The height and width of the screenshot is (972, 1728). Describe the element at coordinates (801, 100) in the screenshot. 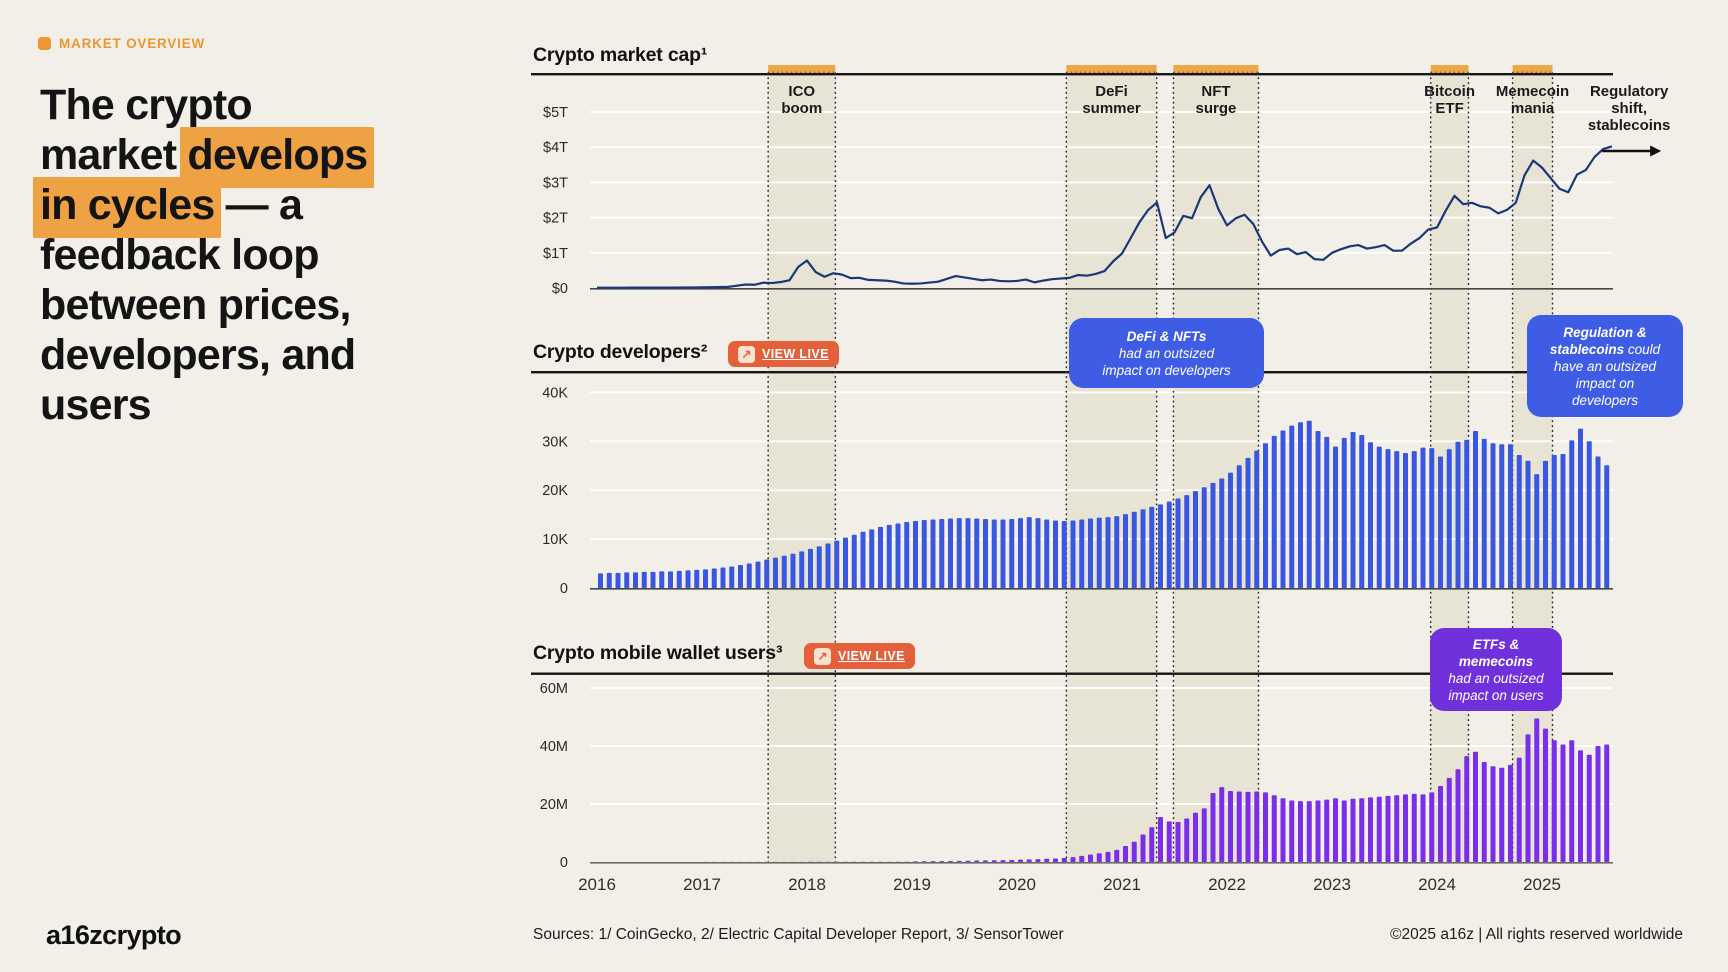

I see `event-label-ico-boom: ICO boom` at that location.